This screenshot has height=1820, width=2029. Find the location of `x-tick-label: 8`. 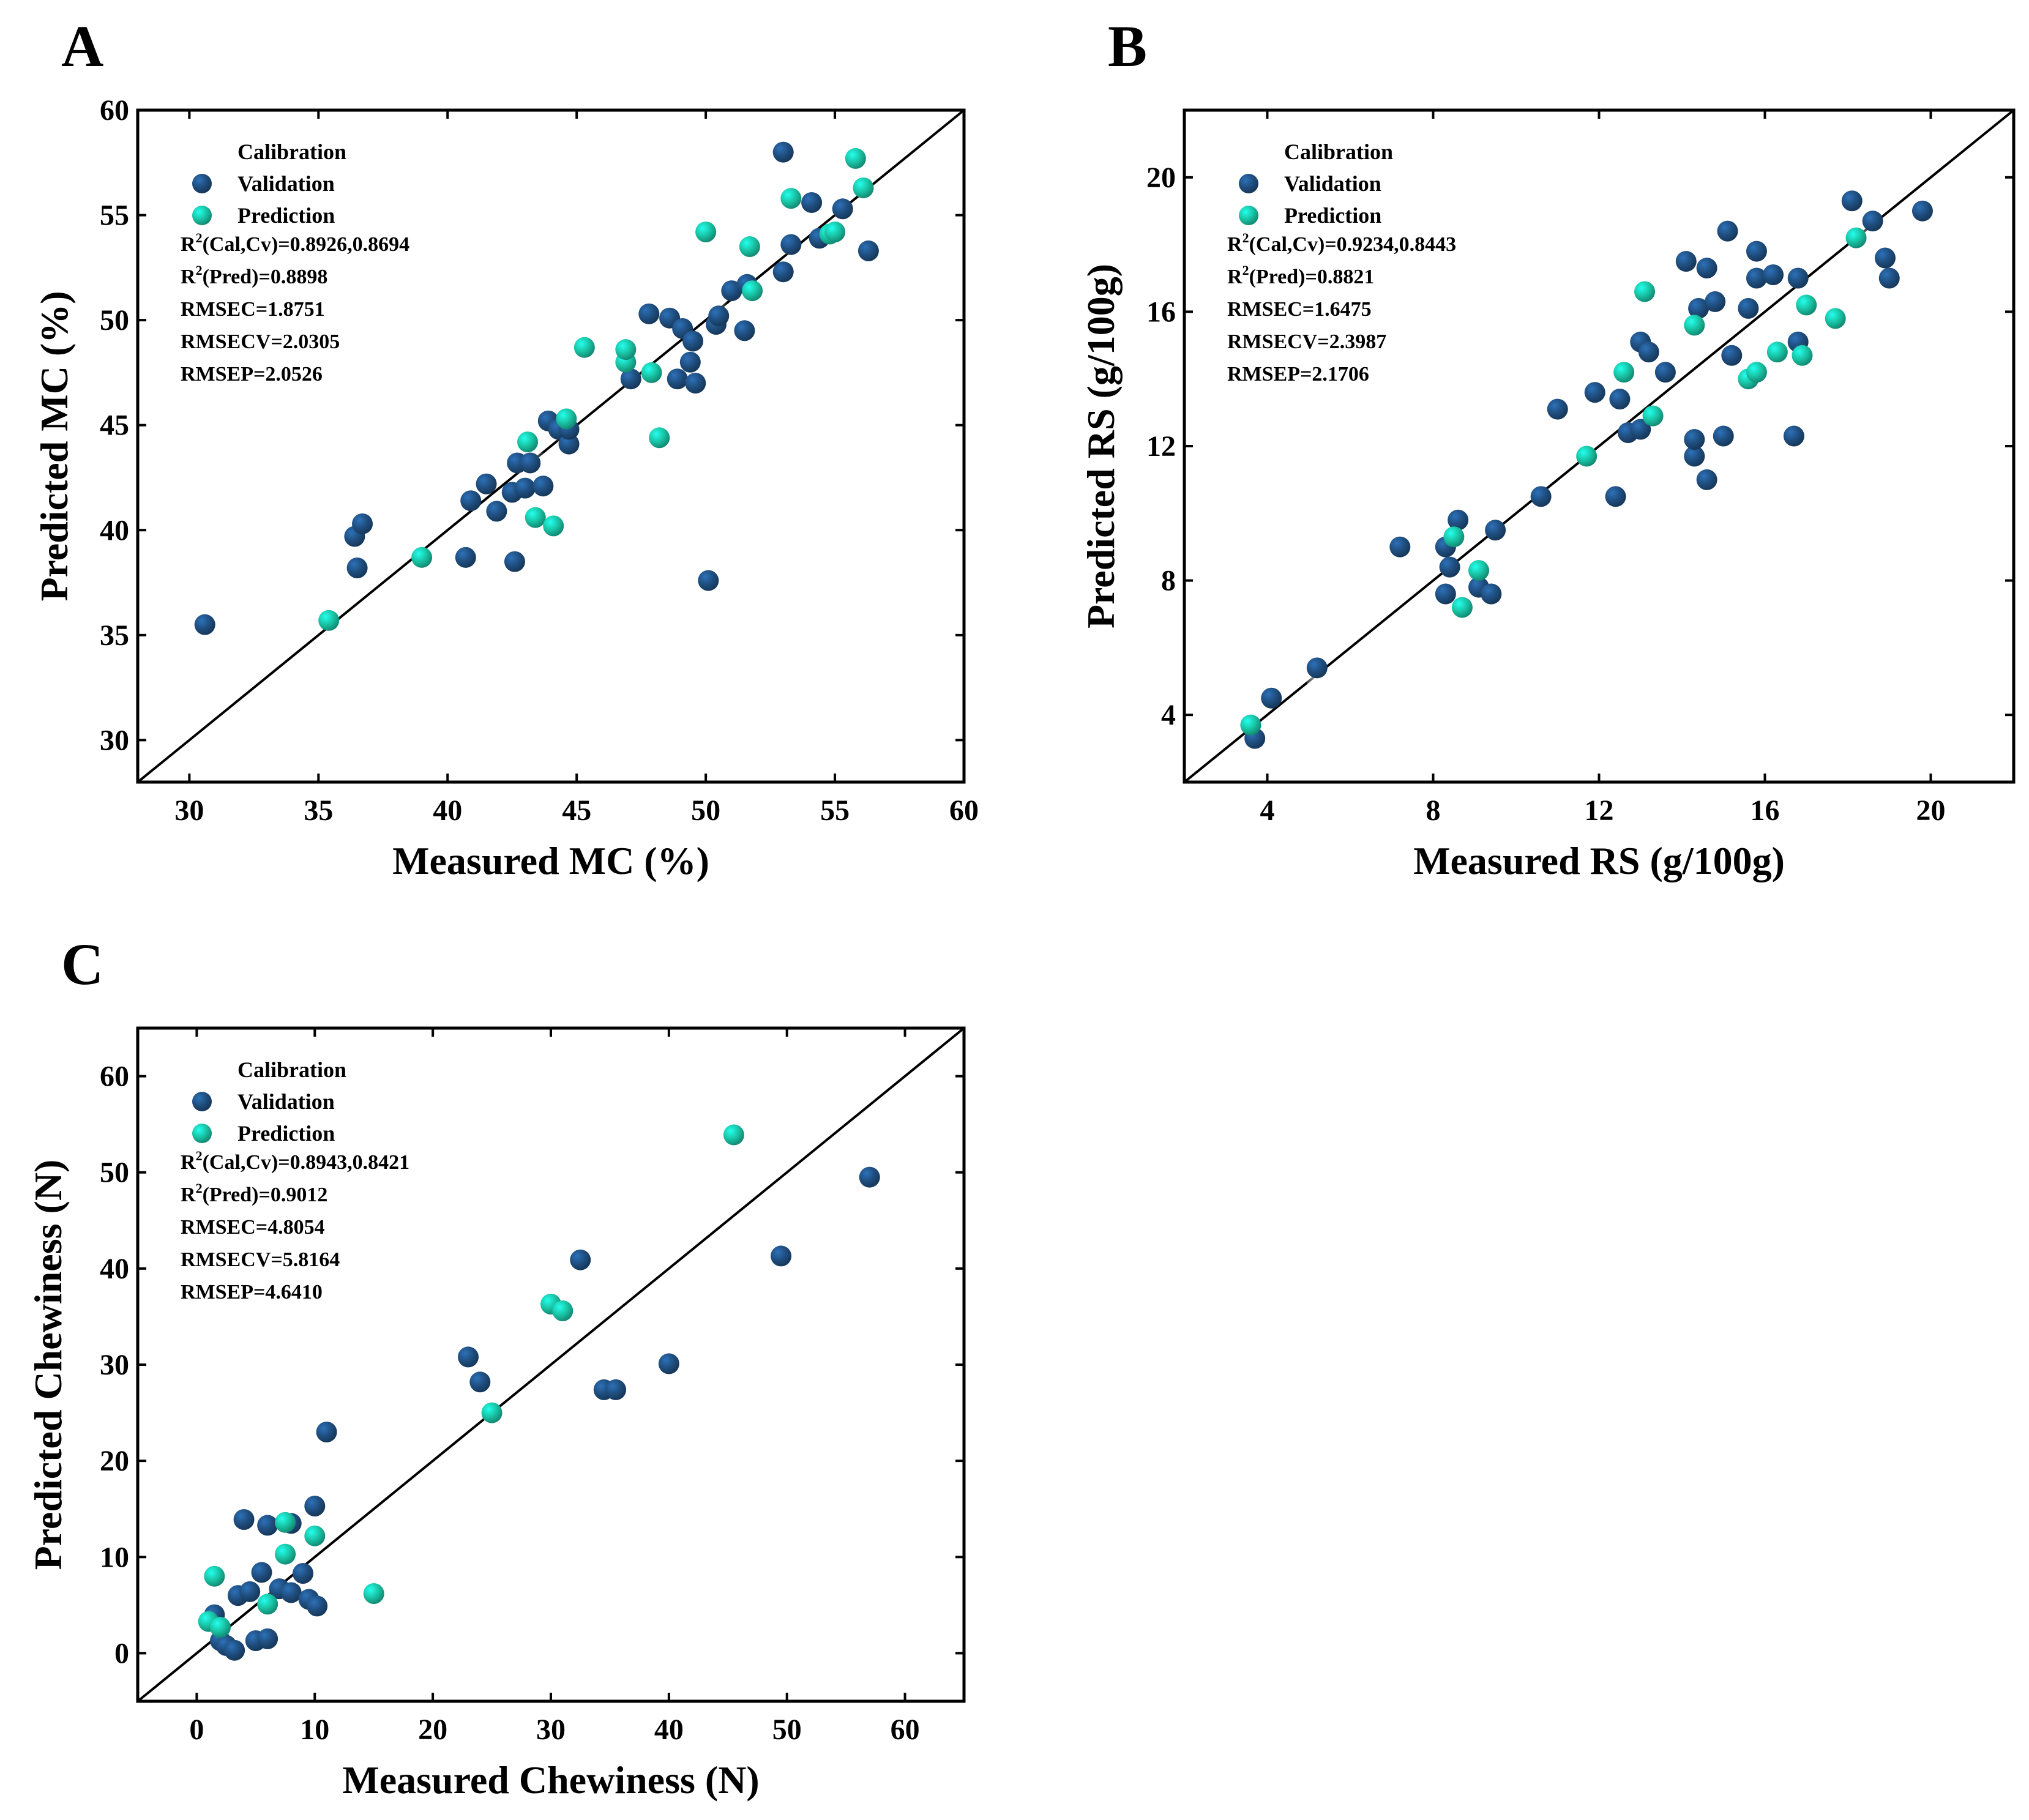

x-tick-label: 8 is located at coordinates (1434, 810).